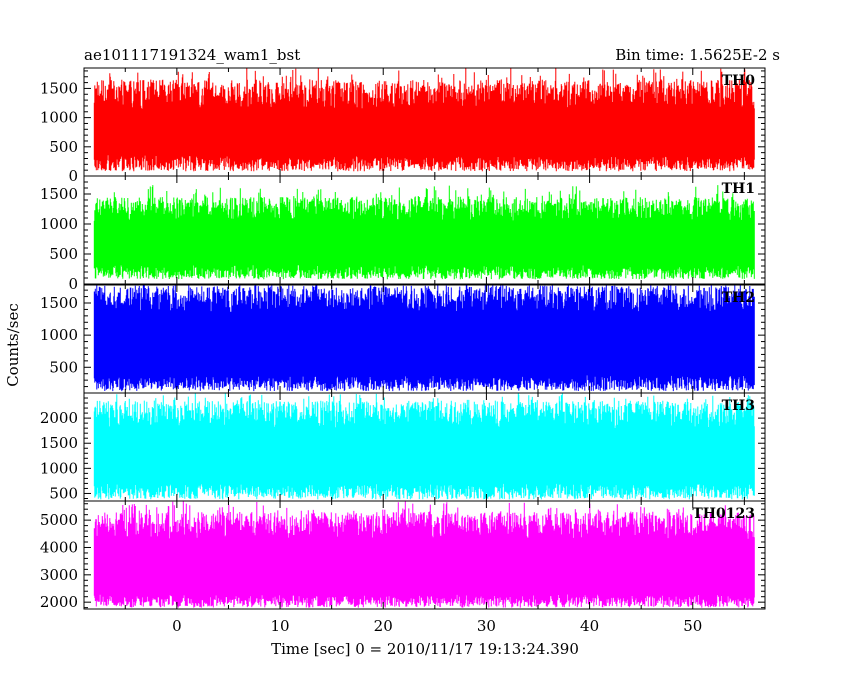 The image size is (850, 680). I want to click on figure-title: ae101117191324_wam1_bst, so click(192, 55).